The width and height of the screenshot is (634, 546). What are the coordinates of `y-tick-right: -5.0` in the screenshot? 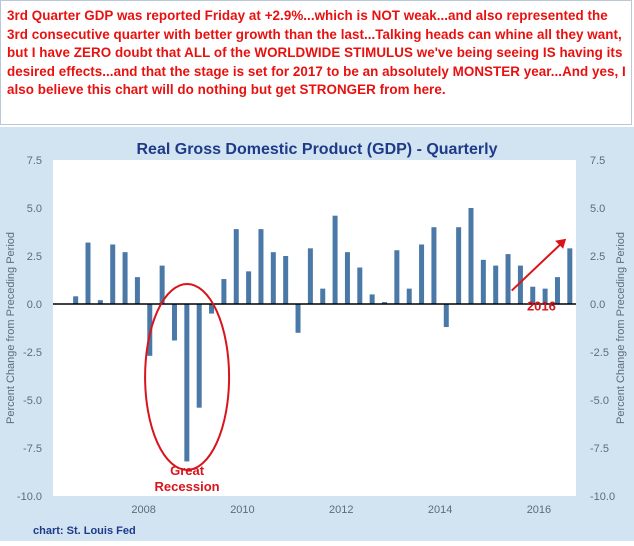 It's located at (599, 401).